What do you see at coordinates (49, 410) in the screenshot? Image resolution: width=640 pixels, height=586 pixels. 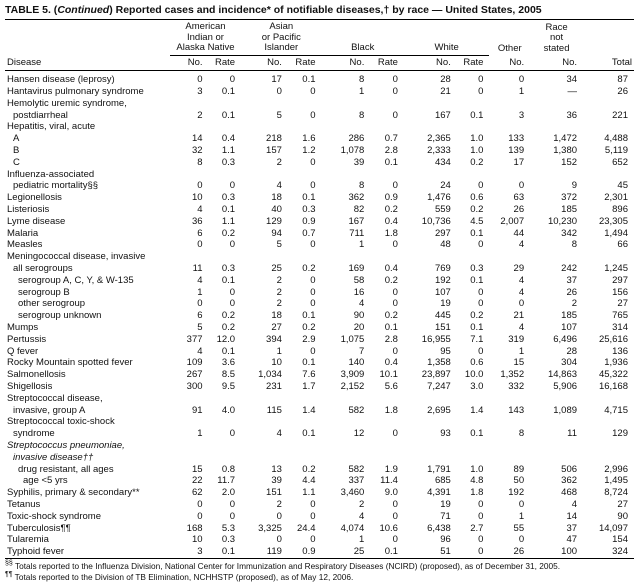 I see `disease-label: invasive, group A` at bounding box center [49, 410].